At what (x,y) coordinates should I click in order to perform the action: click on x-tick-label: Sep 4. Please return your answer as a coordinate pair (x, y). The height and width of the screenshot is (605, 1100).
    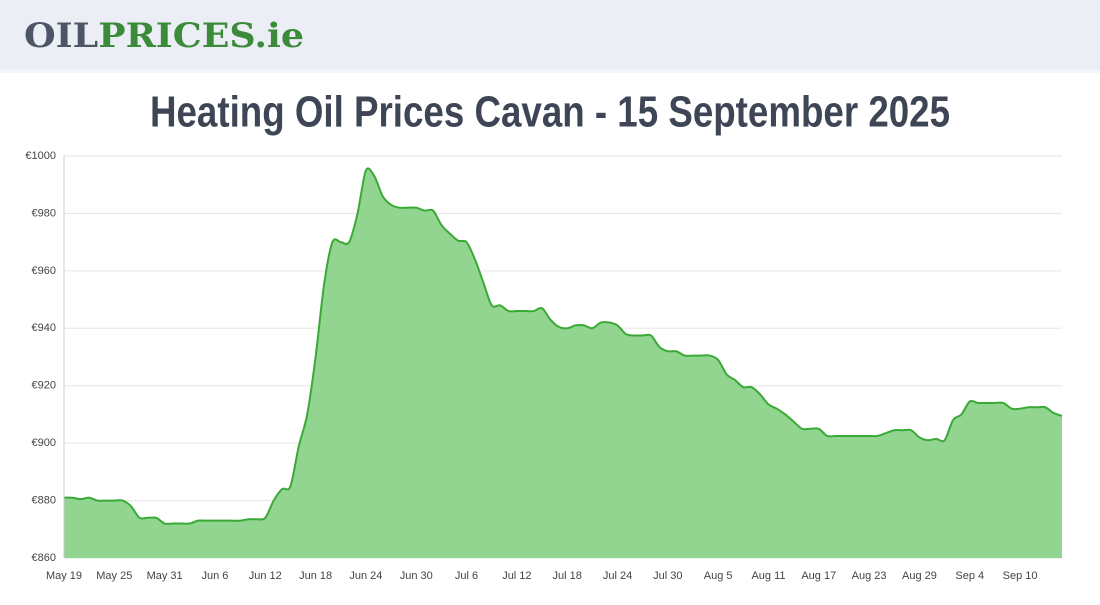
    Looking at the image, I should click on (969, 576).